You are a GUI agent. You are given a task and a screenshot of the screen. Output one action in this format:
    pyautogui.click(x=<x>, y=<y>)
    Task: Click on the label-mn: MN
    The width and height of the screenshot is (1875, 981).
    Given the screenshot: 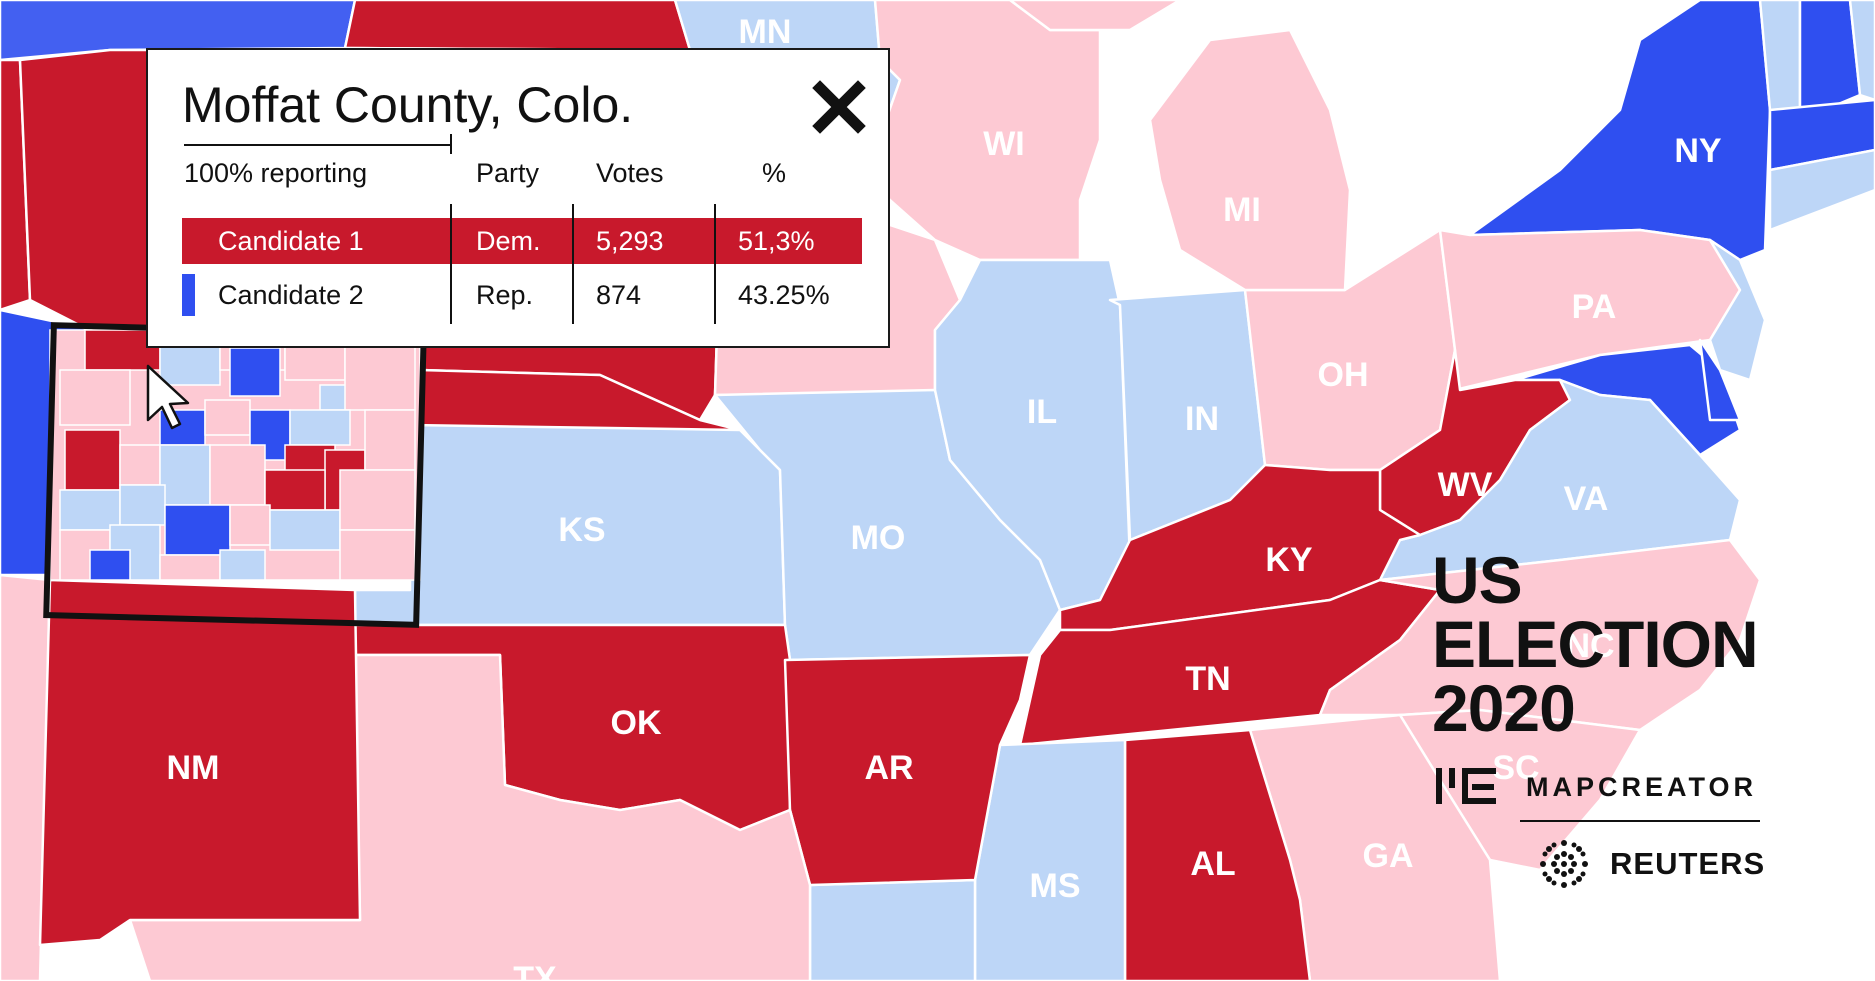 What is the action you would take?
    pyautogui.click(x=765, y=32)
    